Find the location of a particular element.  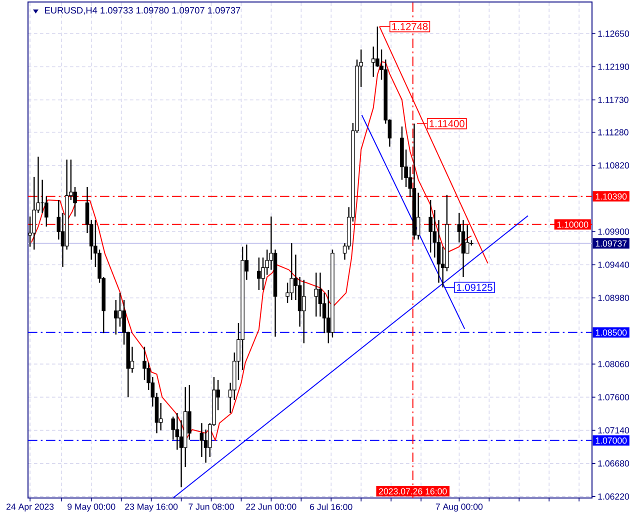

y-tick-label: 1.11730 is located at coordinates (613, 100).